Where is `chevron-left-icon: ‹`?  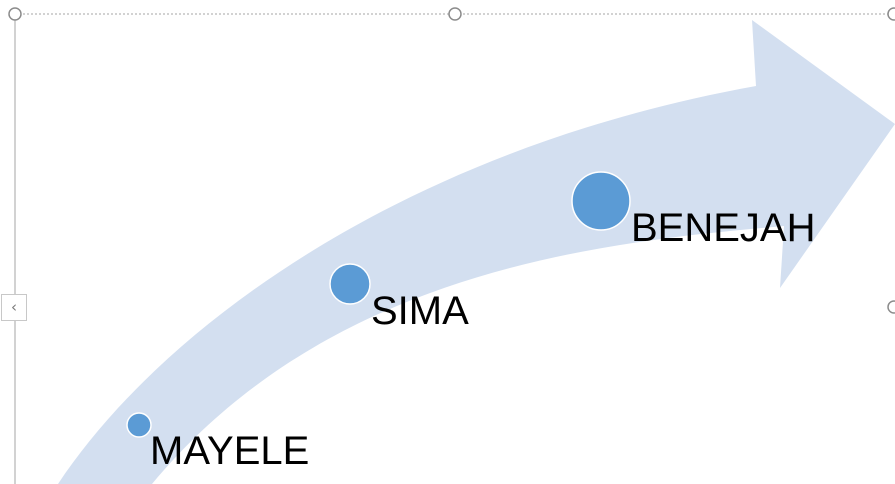
chevron-left-icon: ‹ is located at coordinates (14, 307).